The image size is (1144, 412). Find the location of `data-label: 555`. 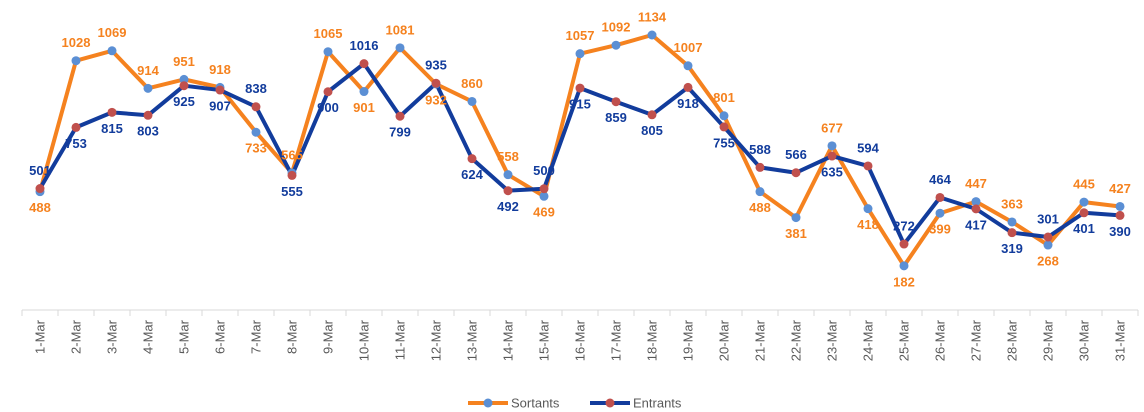

data-label: 555 is located at coordinates (292, 191).